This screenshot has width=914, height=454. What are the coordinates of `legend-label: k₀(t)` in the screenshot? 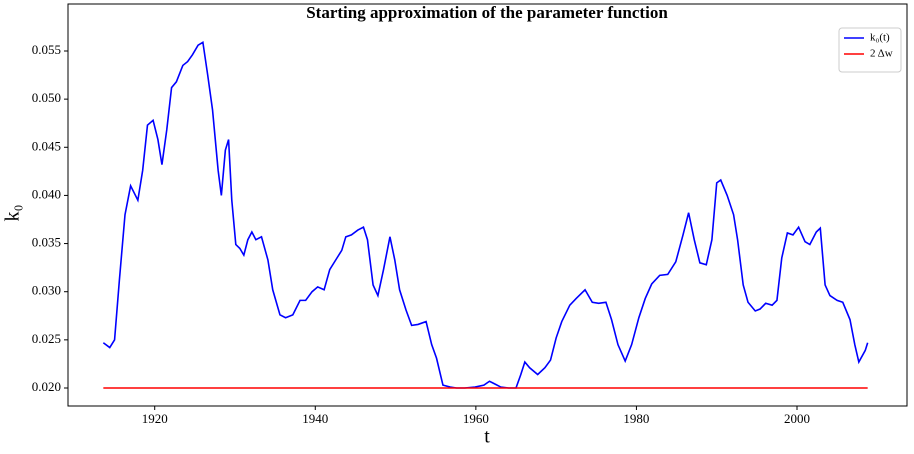 It's located at (880, 38).